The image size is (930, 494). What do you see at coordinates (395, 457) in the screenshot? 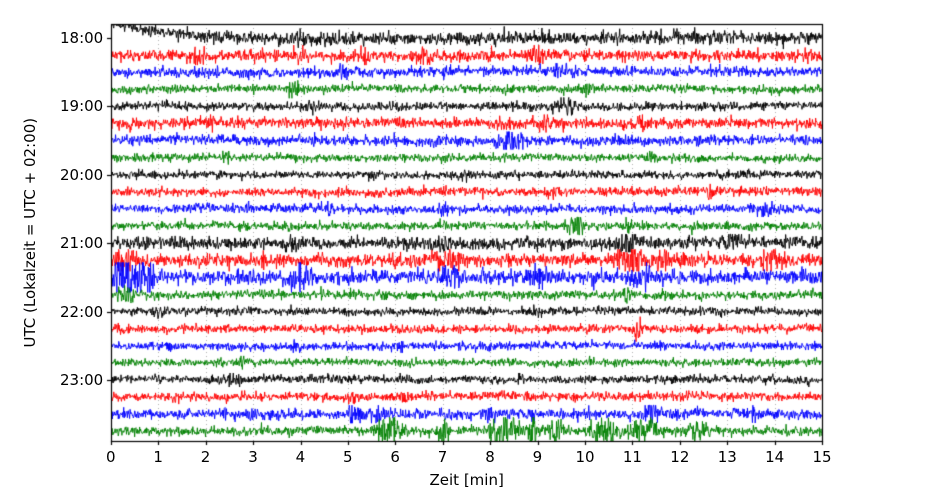
I see `x-tick-label: 6` at bounding box center [395, 457].